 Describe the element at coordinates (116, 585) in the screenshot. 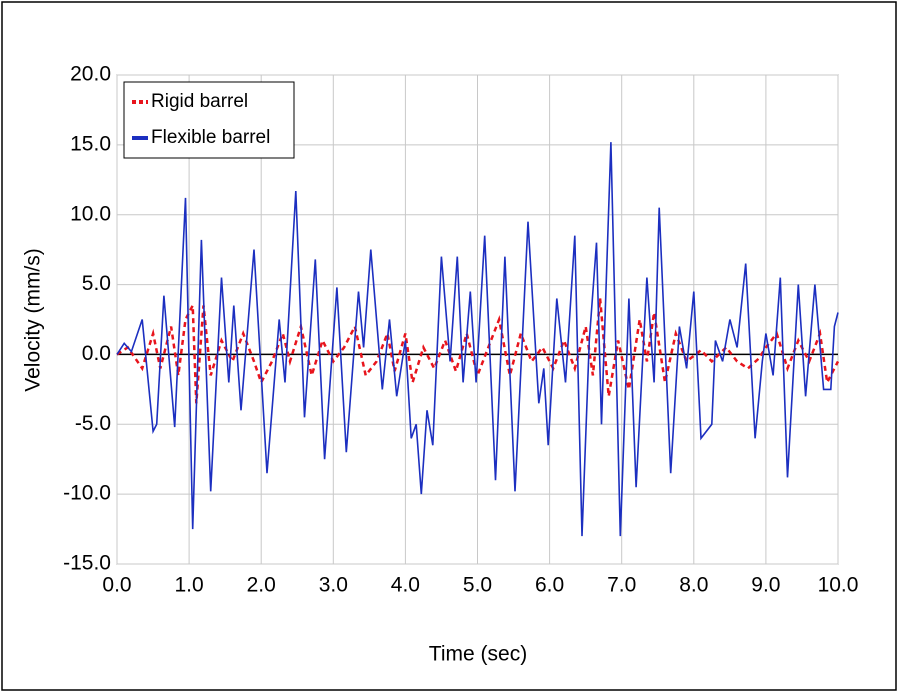

I see `x-tick-label: 0.0` at that location.